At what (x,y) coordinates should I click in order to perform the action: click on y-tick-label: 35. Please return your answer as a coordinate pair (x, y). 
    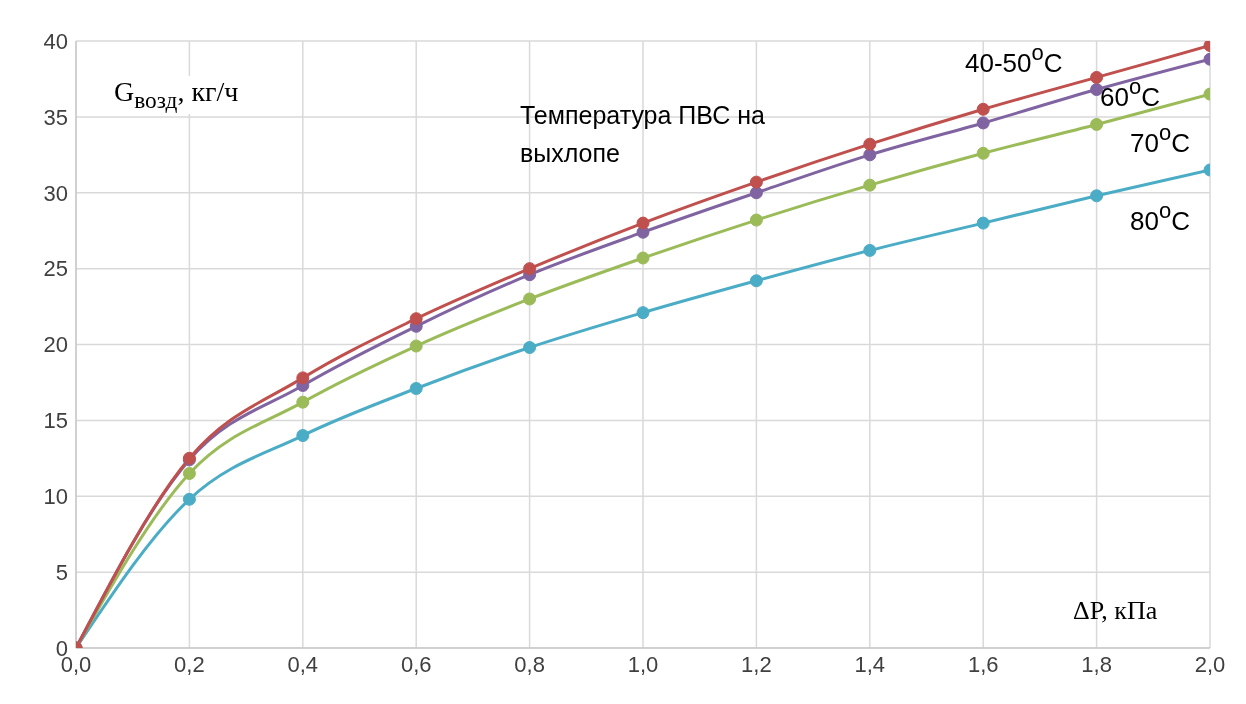
    Looking at the image, I should click on (55, 117).